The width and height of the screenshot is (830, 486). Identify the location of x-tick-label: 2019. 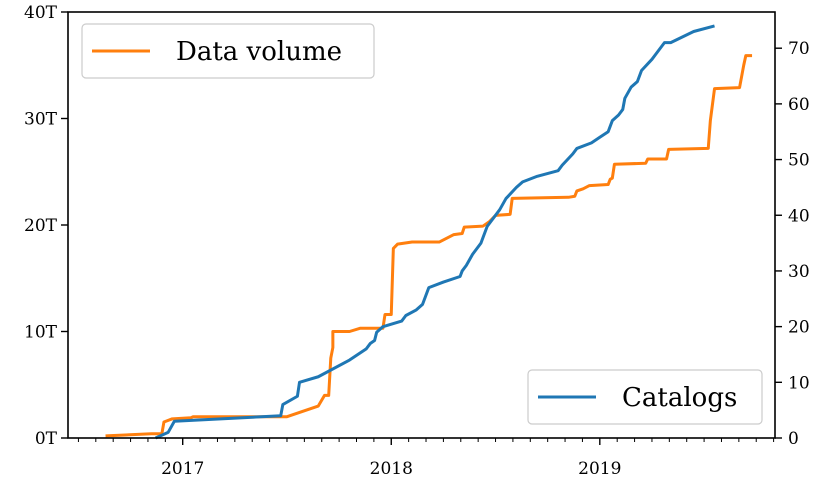
(599, 469).